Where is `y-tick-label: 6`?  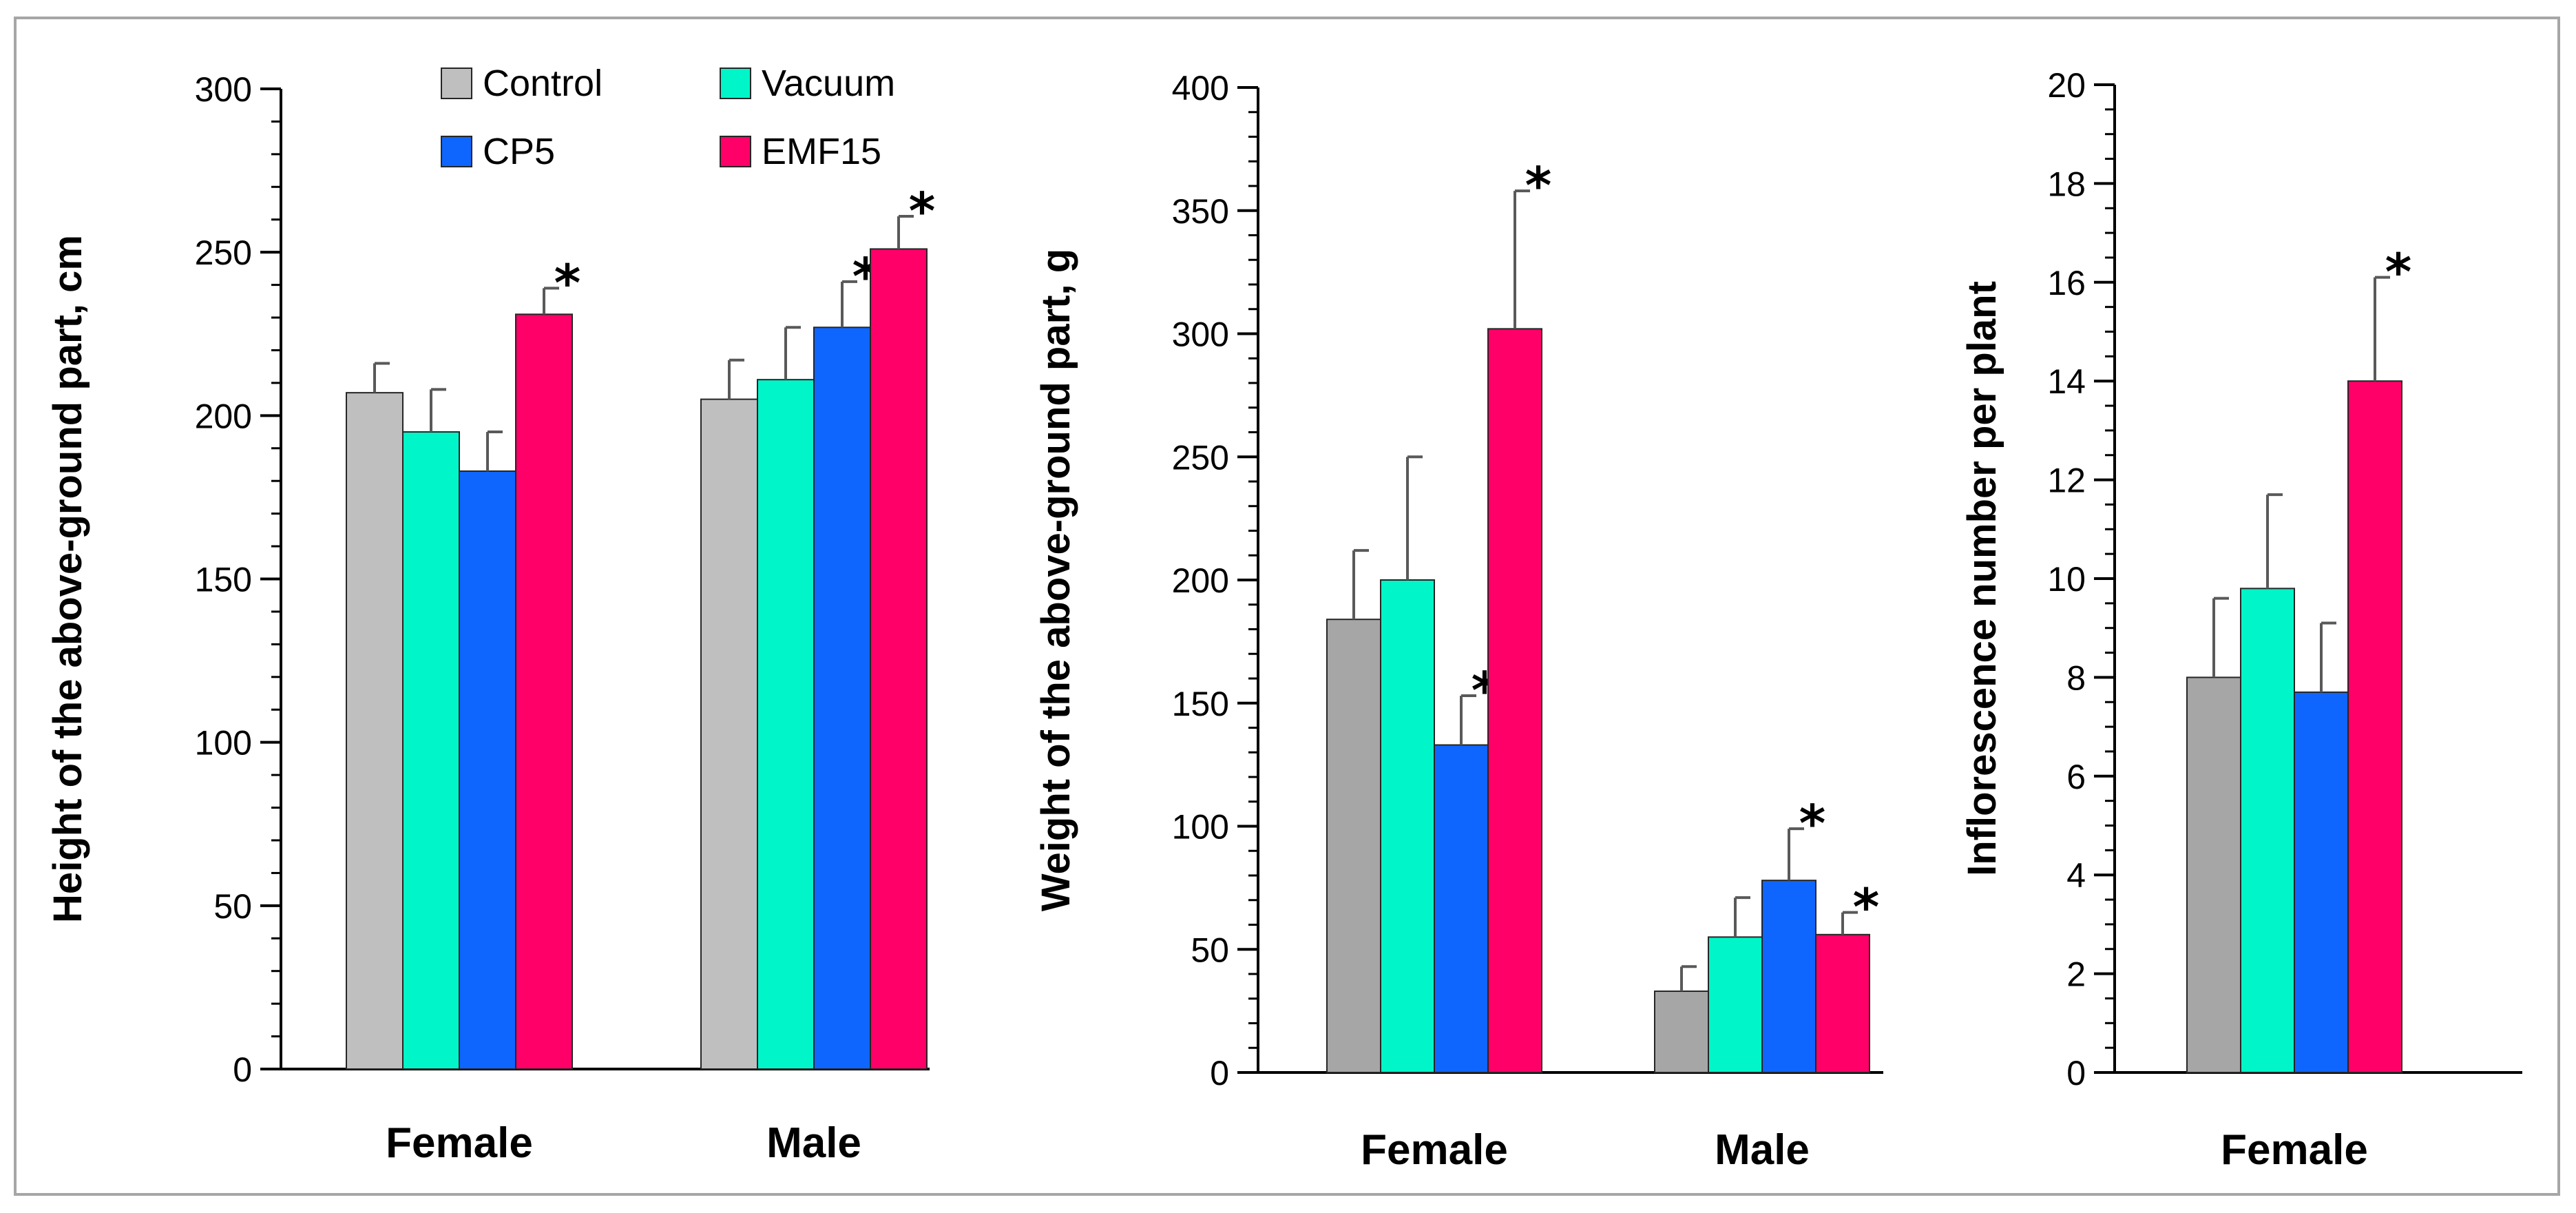 y-tick-label: 6 is located at coordinates (2076, 777).